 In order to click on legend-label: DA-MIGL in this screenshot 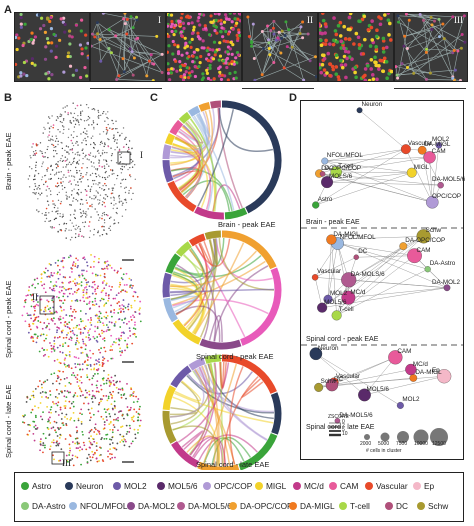, I will do `click(317, 506)`.